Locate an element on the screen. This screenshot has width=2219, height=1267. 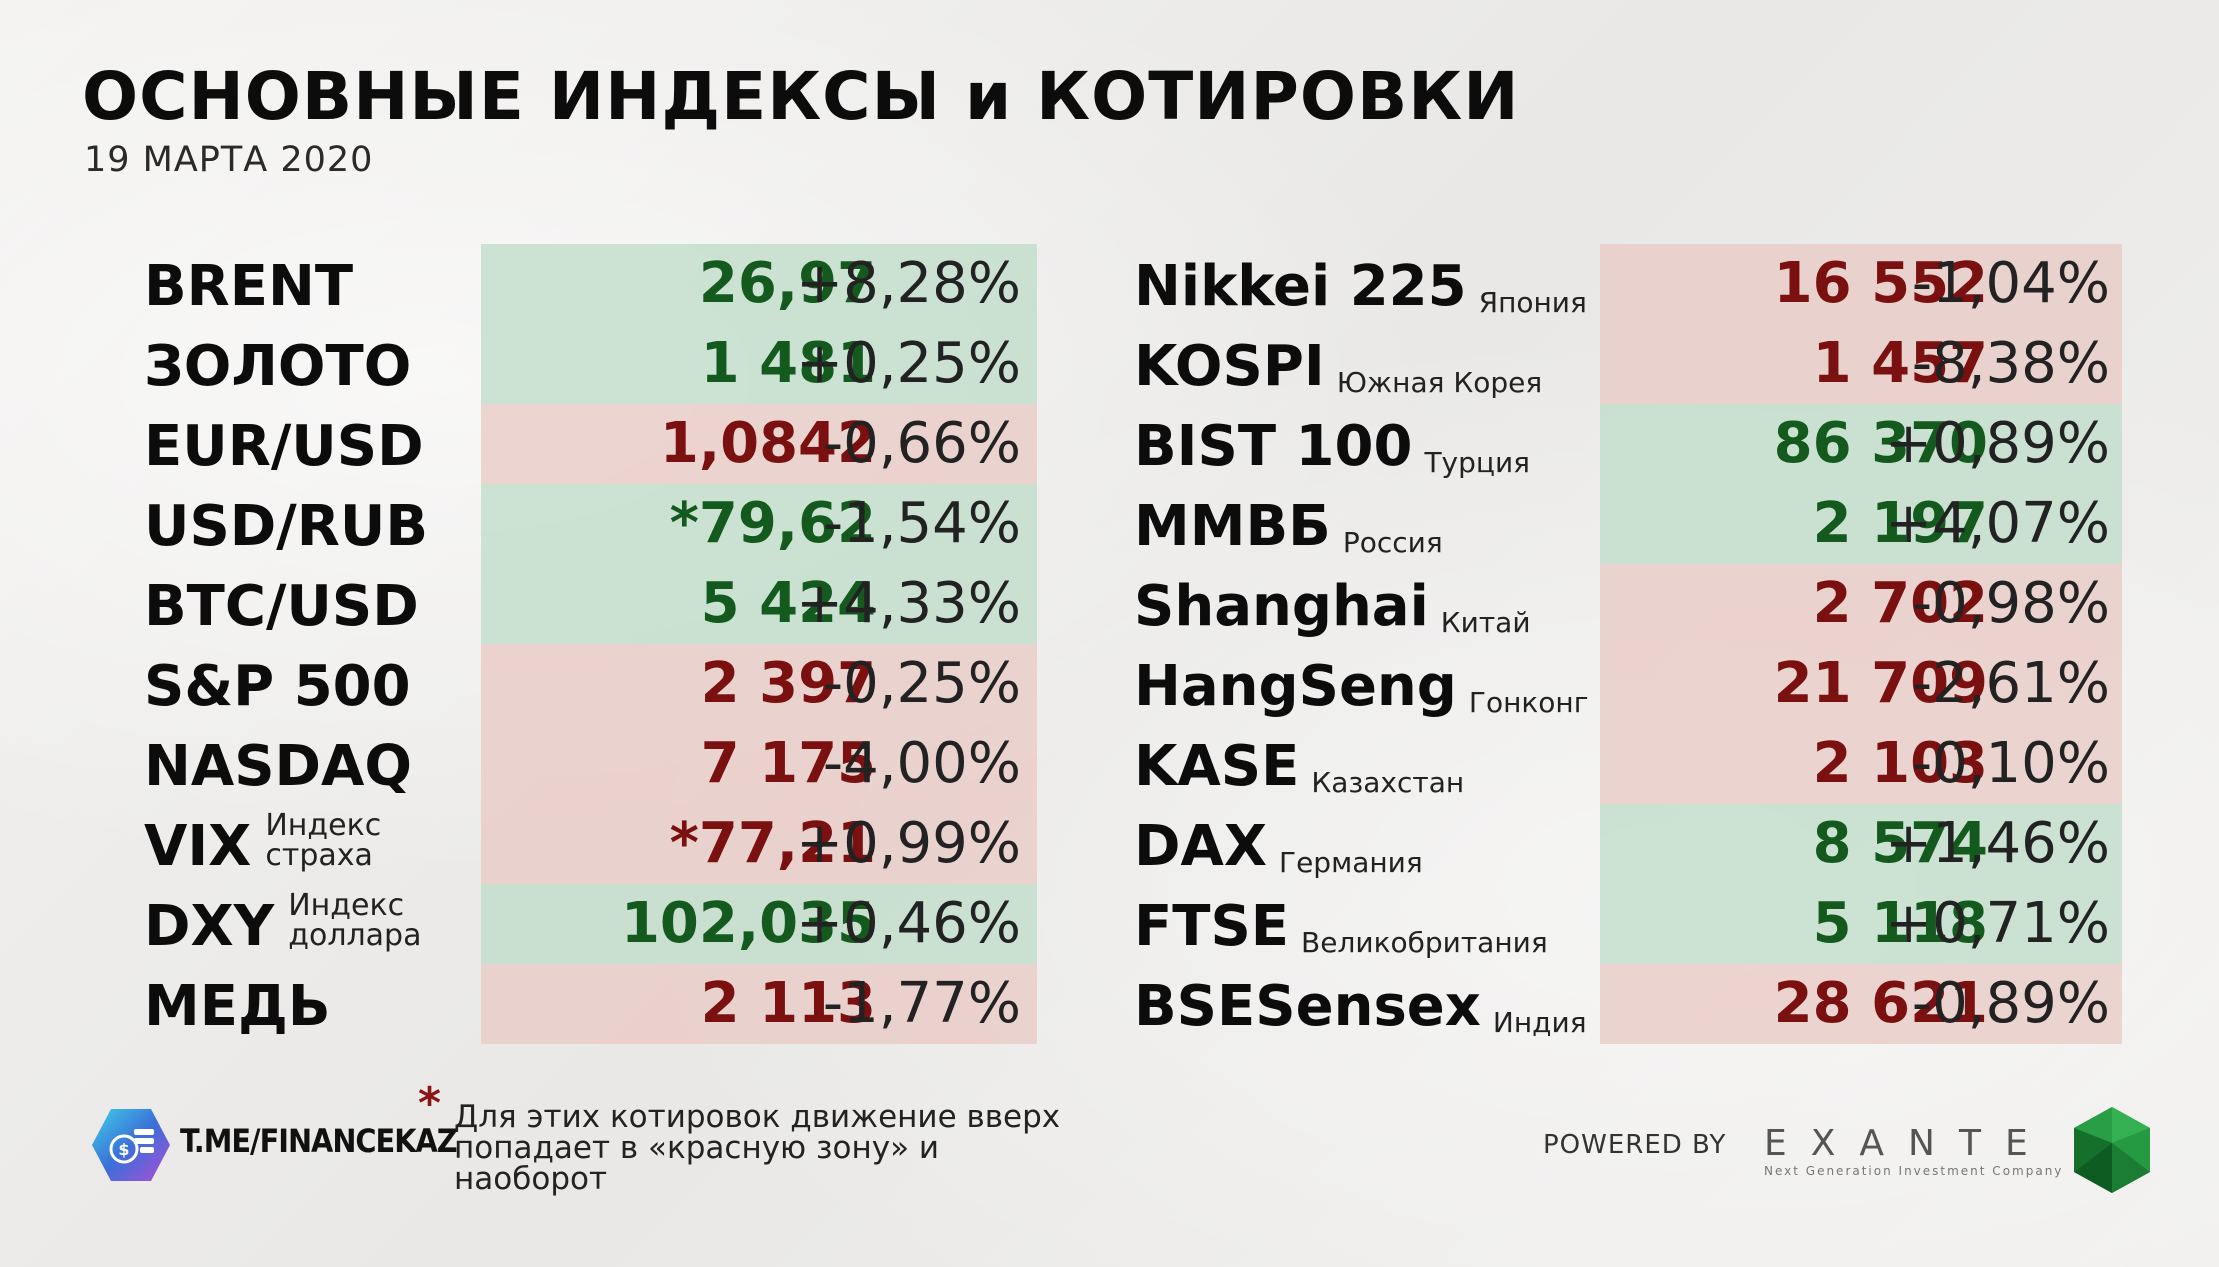
quote-value: 1 457 is located at coordinates (1900, 363).